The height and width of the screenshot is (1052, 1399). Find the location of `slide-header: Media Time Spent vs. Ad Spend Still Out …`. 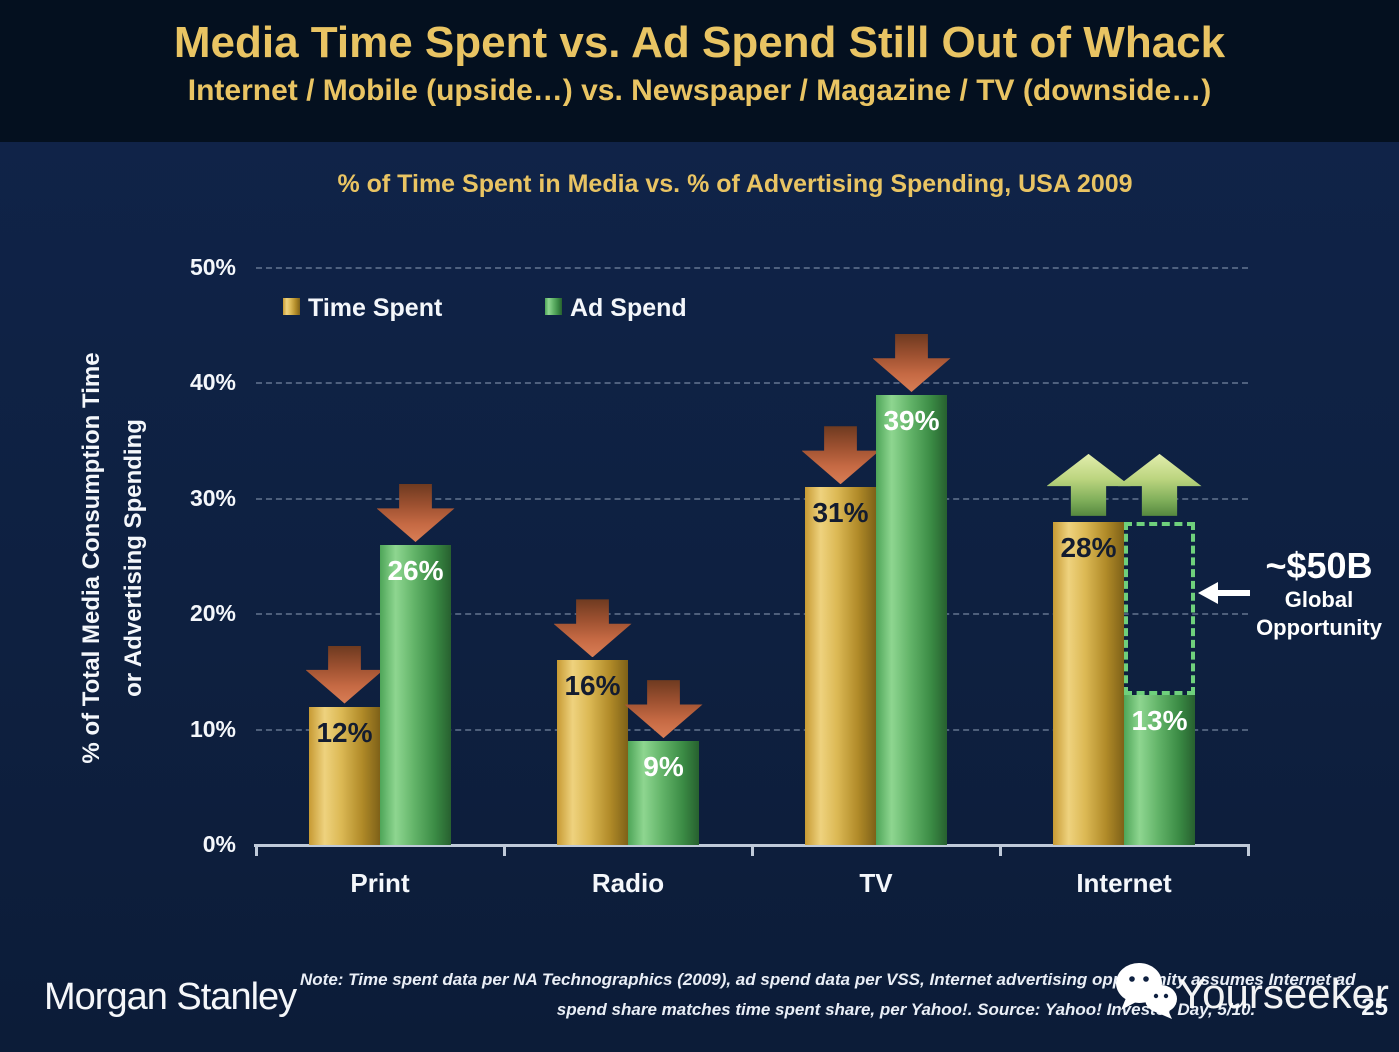

slide-header: Media Time Spent vs. Ad Spend Still Out … is located at coordinates (699, 71).